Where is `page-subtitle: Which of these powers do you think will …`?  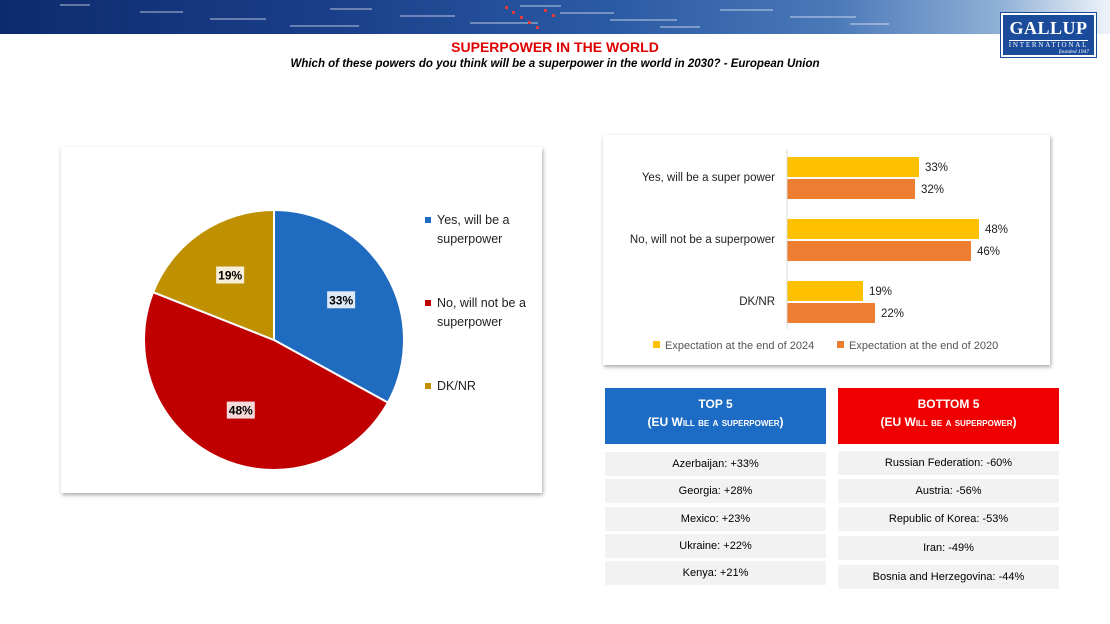 page-subtitle: Which of these powers do you think will … is located at coordinates (555, 64).